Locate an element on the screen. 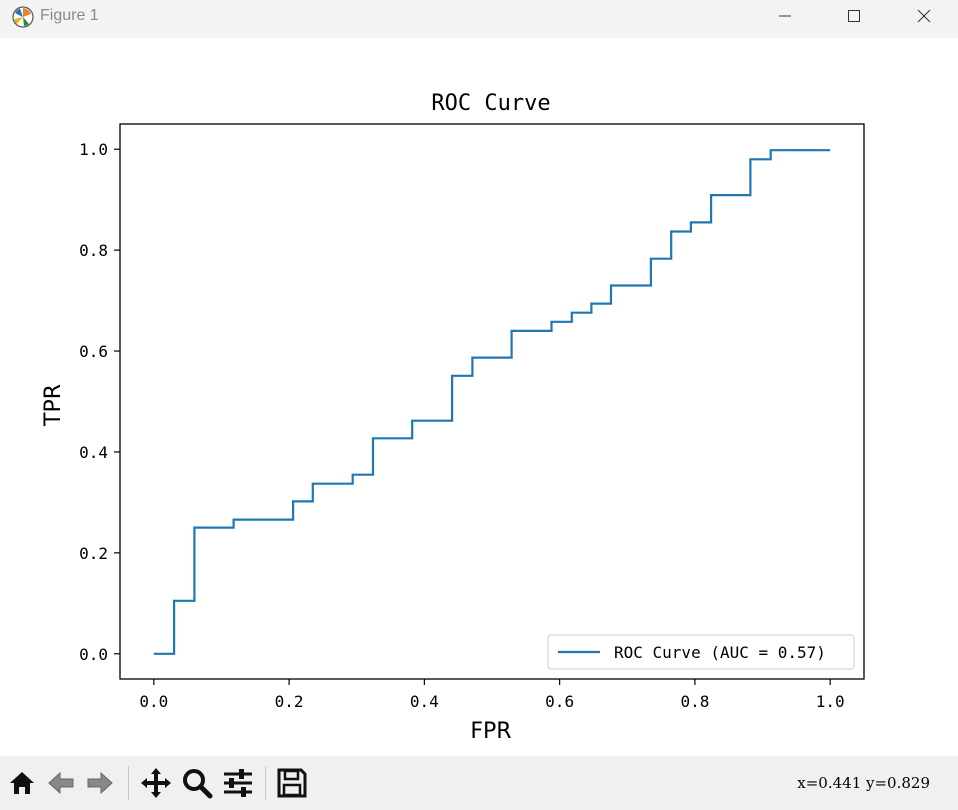 The image size is (958, 810). x-tick-label: 0.0 is located at coordinates (153, 701).